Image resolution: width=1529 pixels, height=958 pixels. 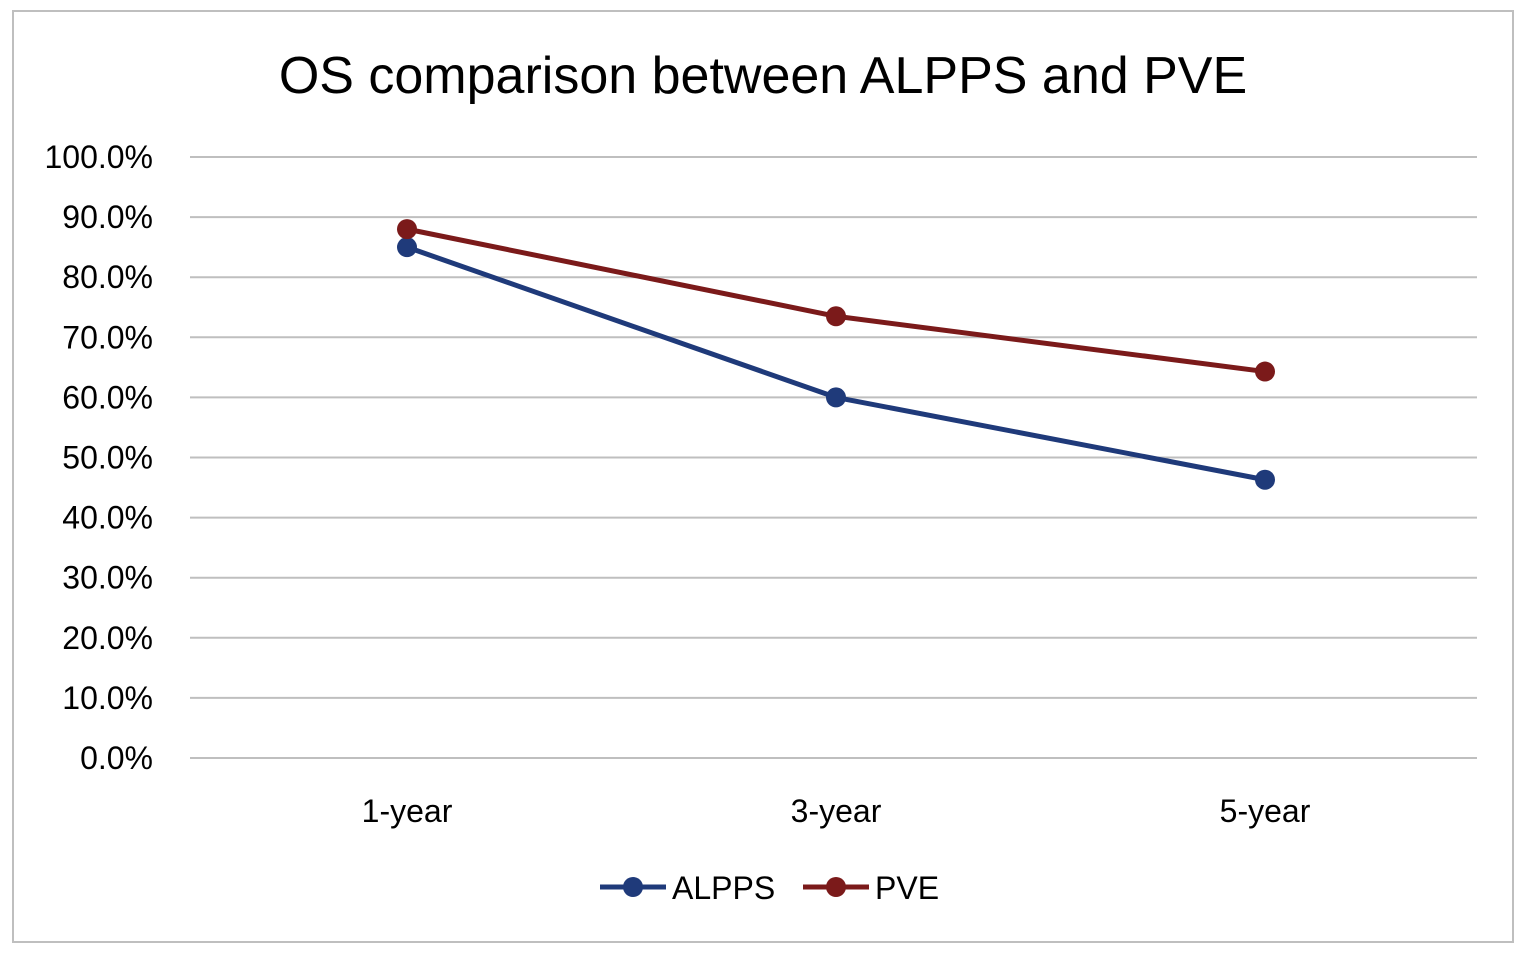 What do you see at coordinates (107, 277) in the screenshot?
I see `y-tick-label: 80.0%` at bounding box center [107, 277].